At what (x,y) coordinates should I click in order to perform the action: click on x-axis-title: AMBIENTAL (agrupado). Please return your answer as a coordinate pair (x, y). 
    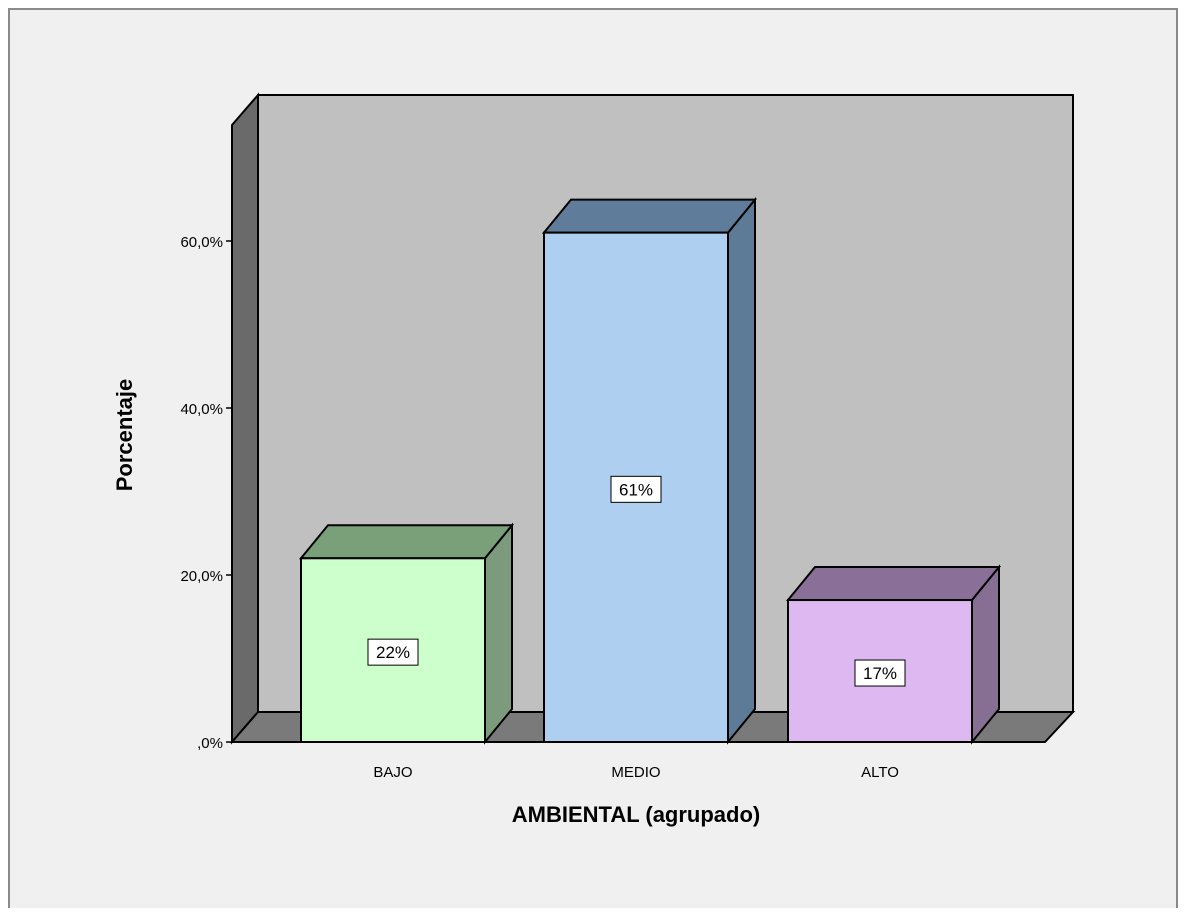
    Looking at the image, I should click on (636, 814).